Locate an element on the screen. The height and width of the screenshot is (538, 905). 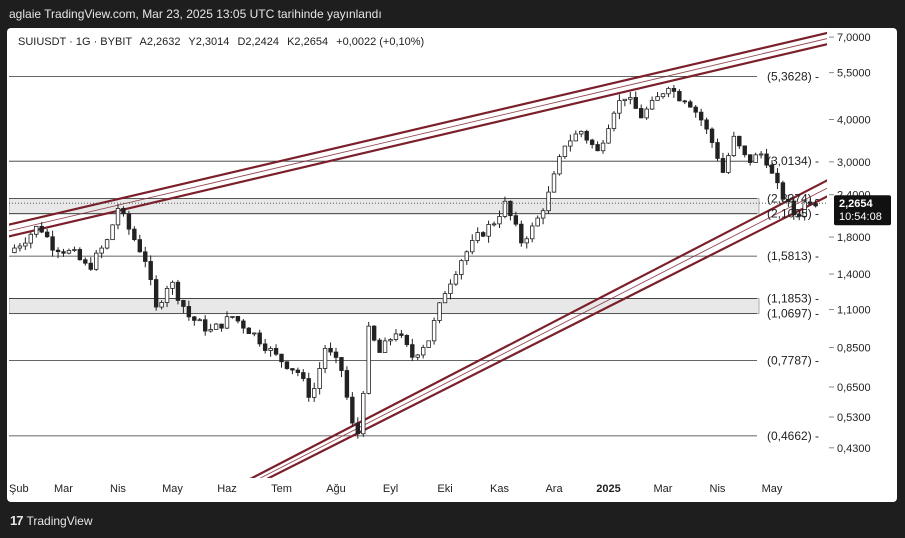
level-label-0: (5,3628) - is located at coordinates (793, 76).